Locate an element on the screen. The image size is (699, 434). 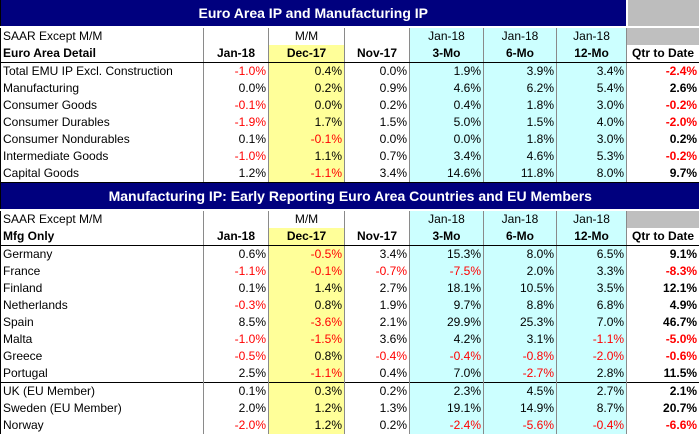
table-row: Netherlands-0.3%0.8%1.9%9.7%8.8%6.8%4.9% is located at coordinates (350, 305).